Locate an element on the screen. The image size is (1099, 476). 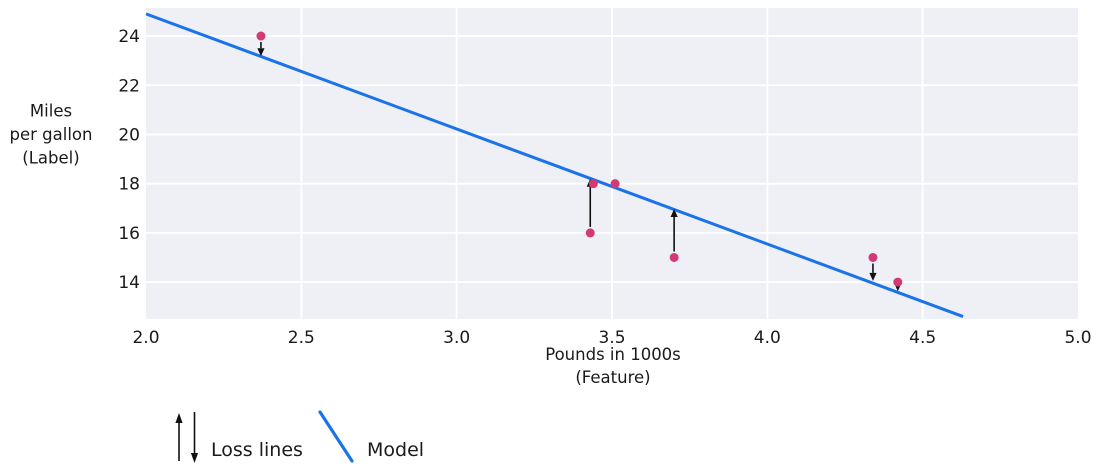
x-tick-label: 5.0 is located at coordinates (1077, 338).